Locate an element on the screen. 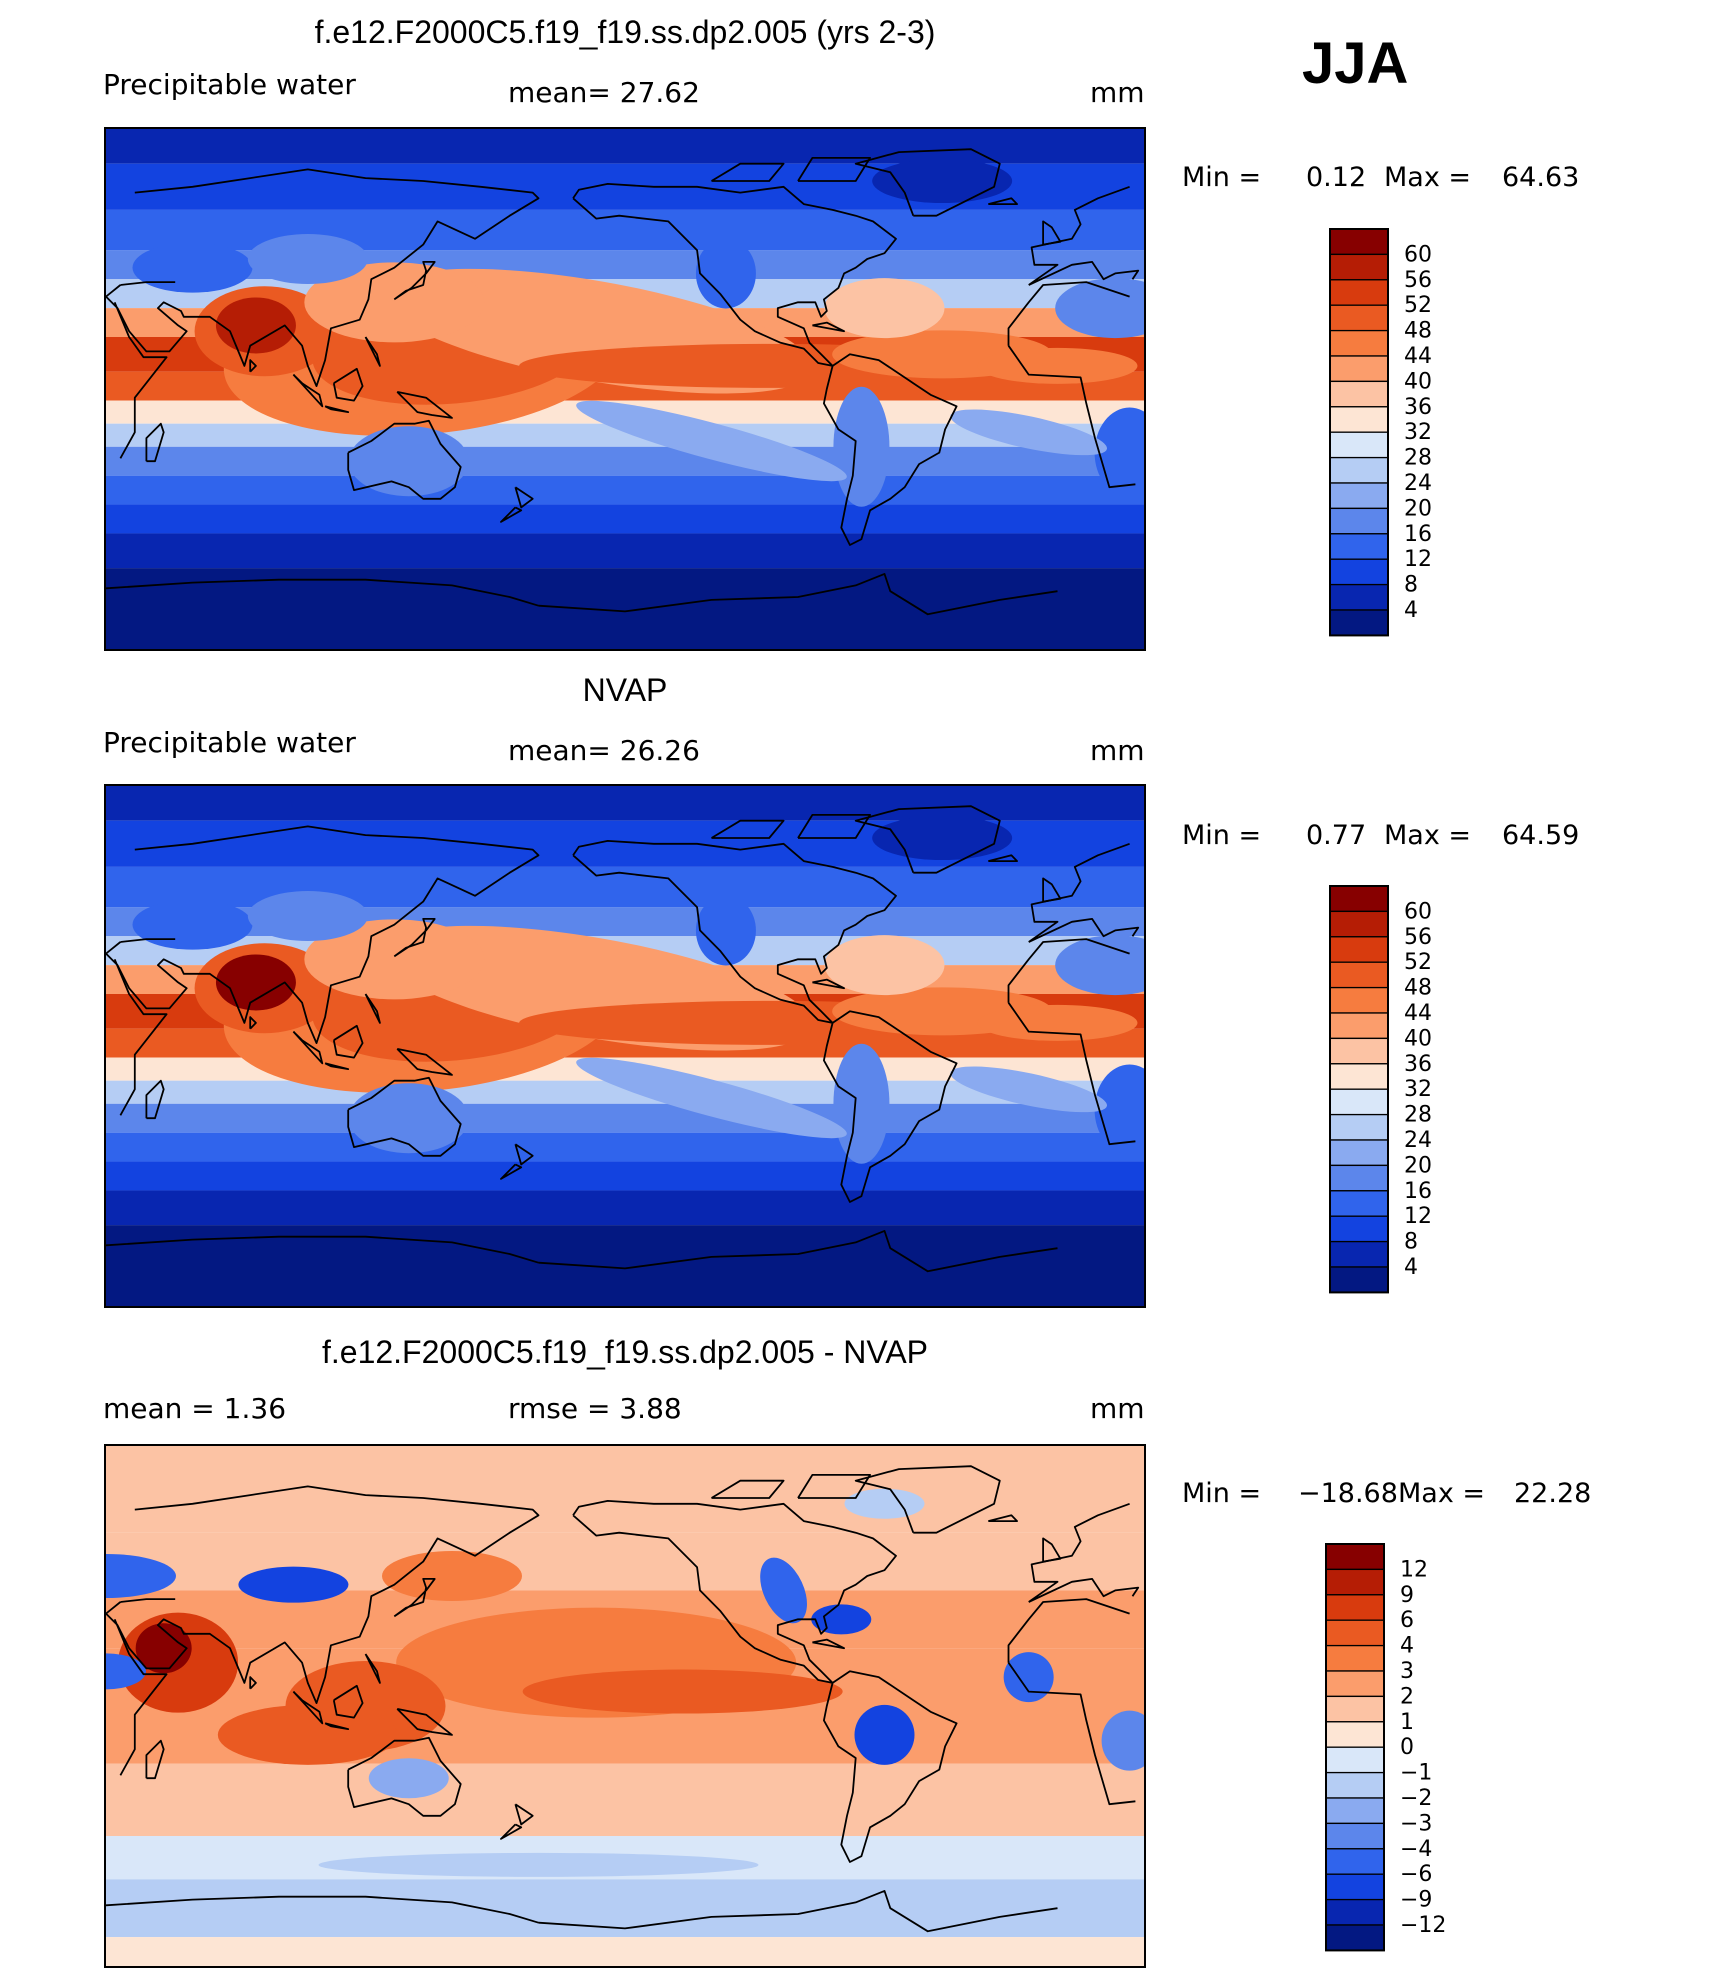 The height and width of the screenshot is (1981, 1710). panel3-mean-label: mean = 1.36 is located at coordinates (195, 1408).